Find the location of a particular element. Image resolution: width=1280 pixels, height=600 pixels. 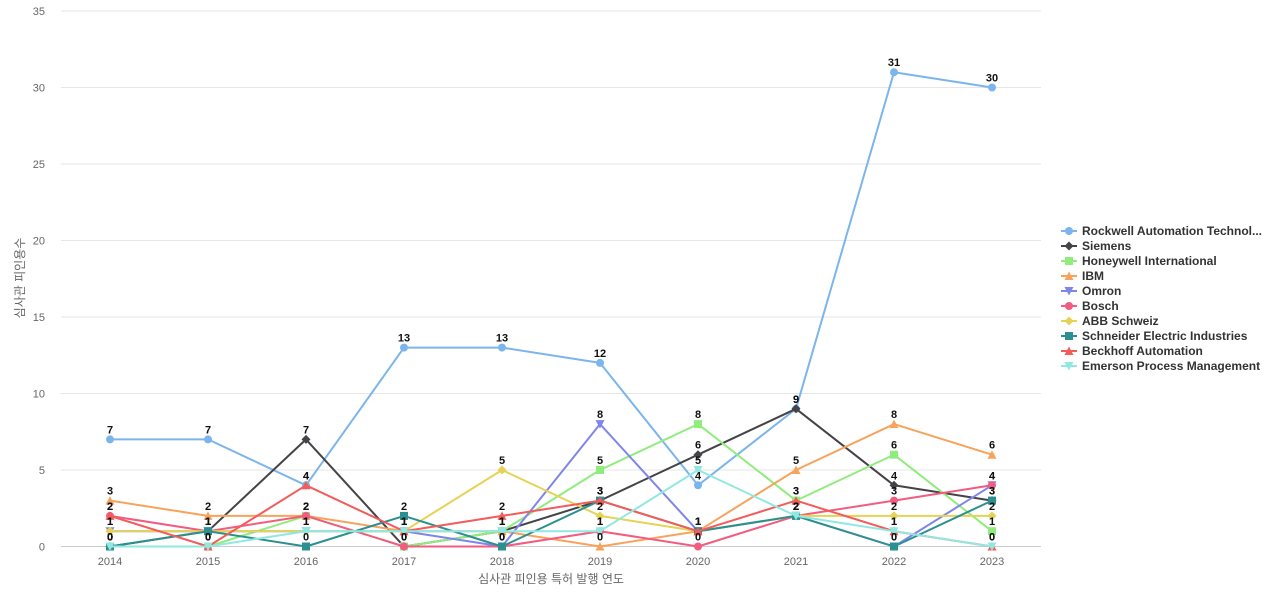

legend-item: Emerson Process Management is located at coordinates (1160, 366).